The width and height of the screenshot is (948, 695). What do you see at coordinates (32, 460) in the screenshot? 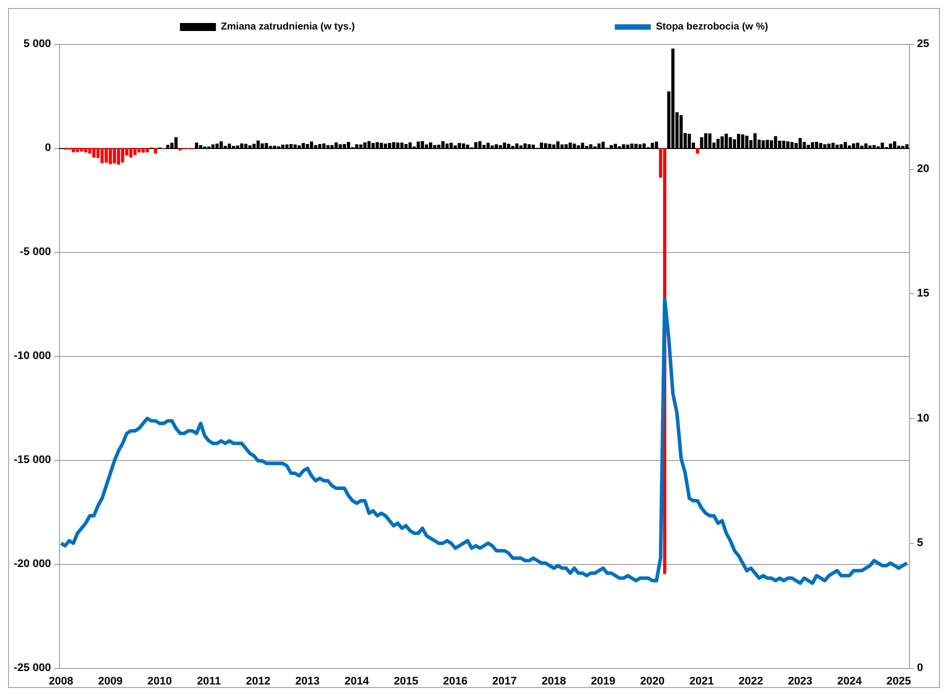
I see `y-tick-label: -15 000` at bounding box center [32, 460].